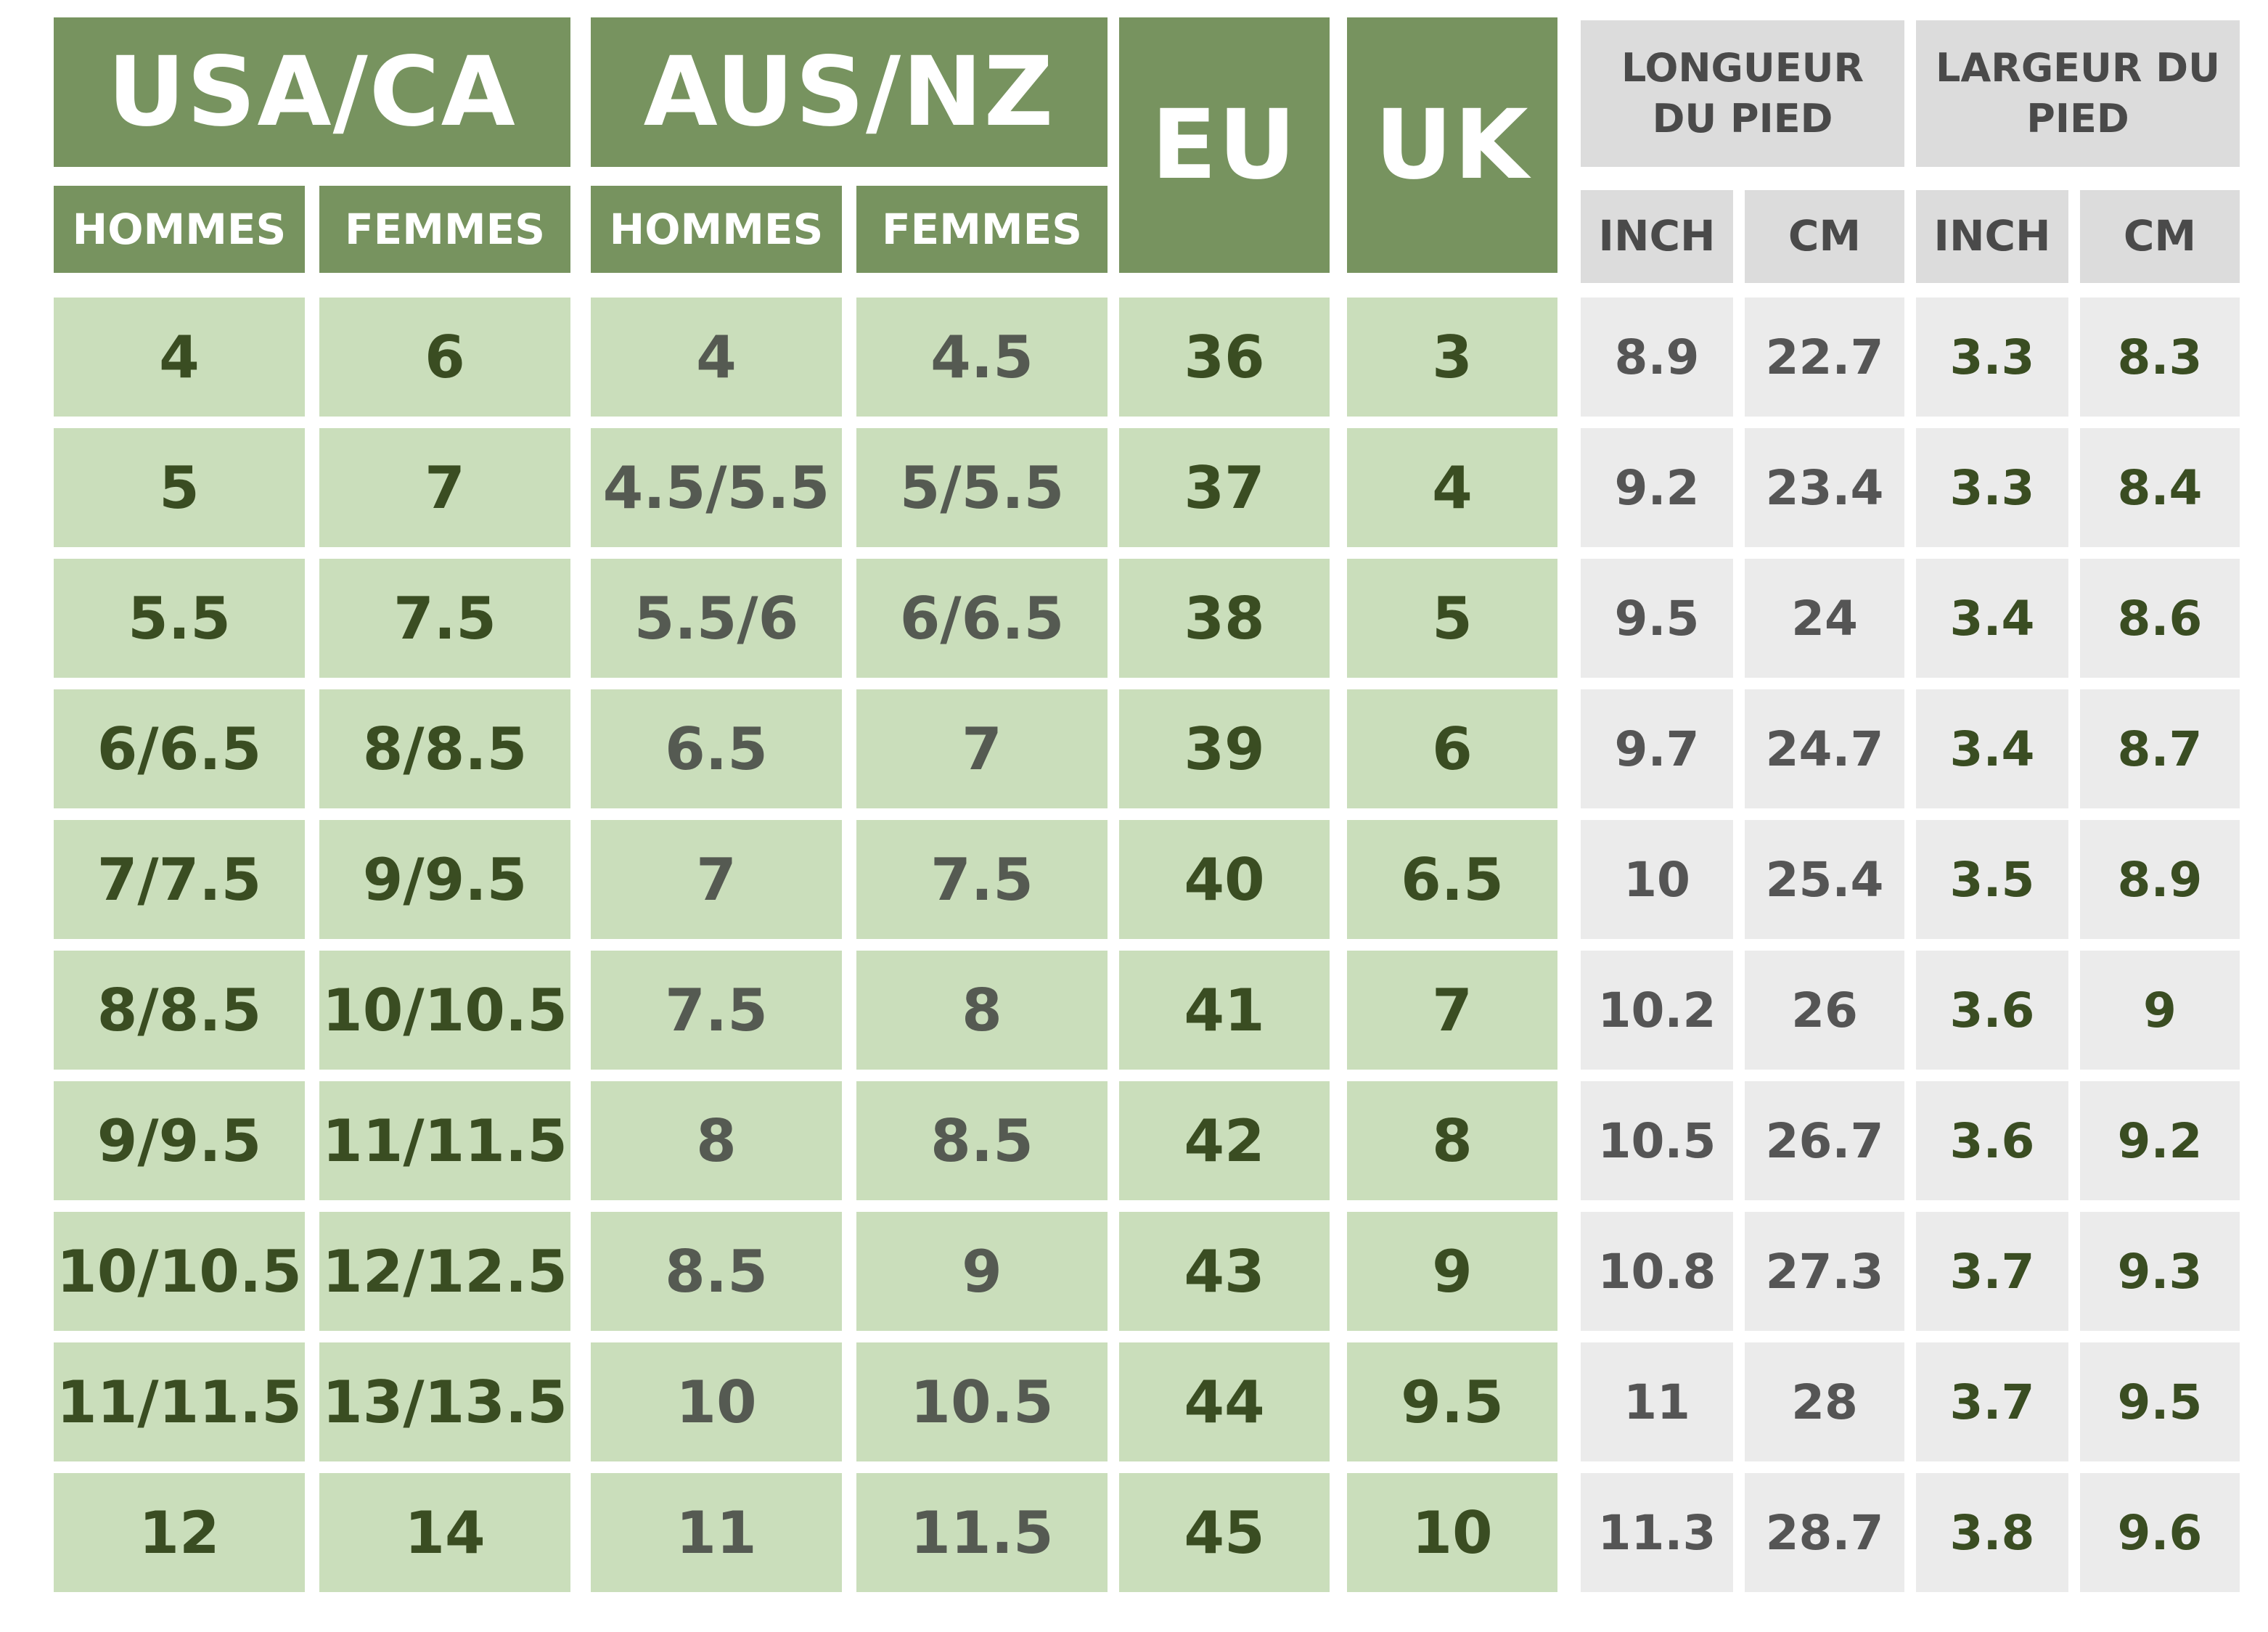  I want to click on cell-usa-women: 11/11.5, so click(444, 1140).